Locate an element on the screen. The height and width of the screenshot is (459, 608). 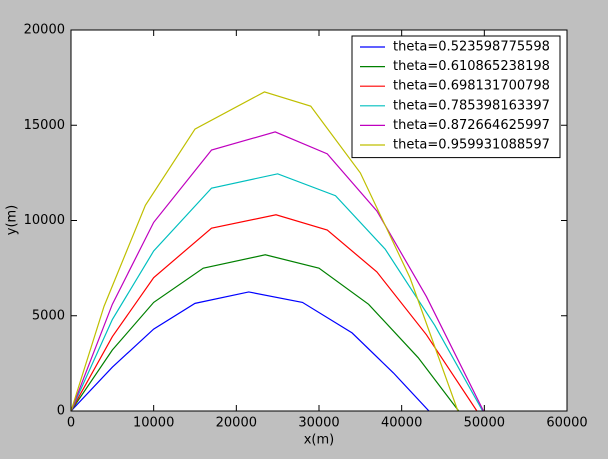
legend-label: theta=0.523598775598 is located at coordinates (471, 47).